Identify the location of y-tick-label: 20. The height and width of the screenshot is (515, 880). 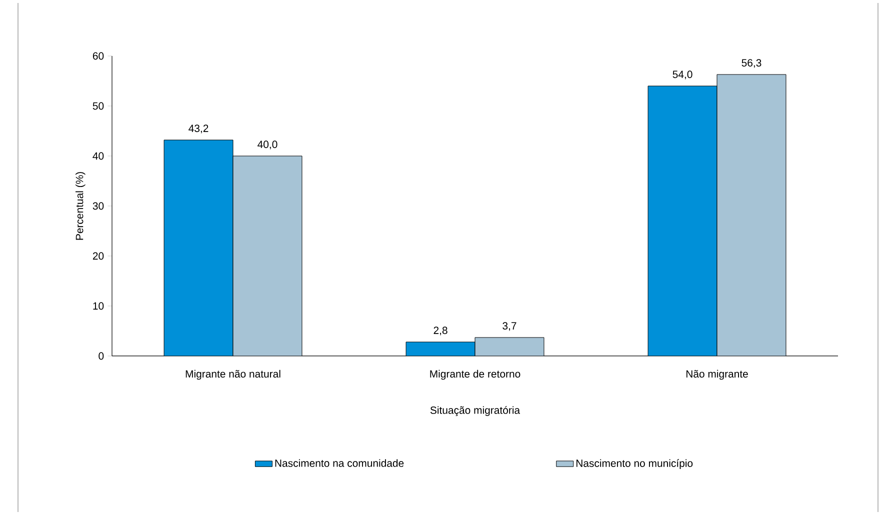
(98, 256).